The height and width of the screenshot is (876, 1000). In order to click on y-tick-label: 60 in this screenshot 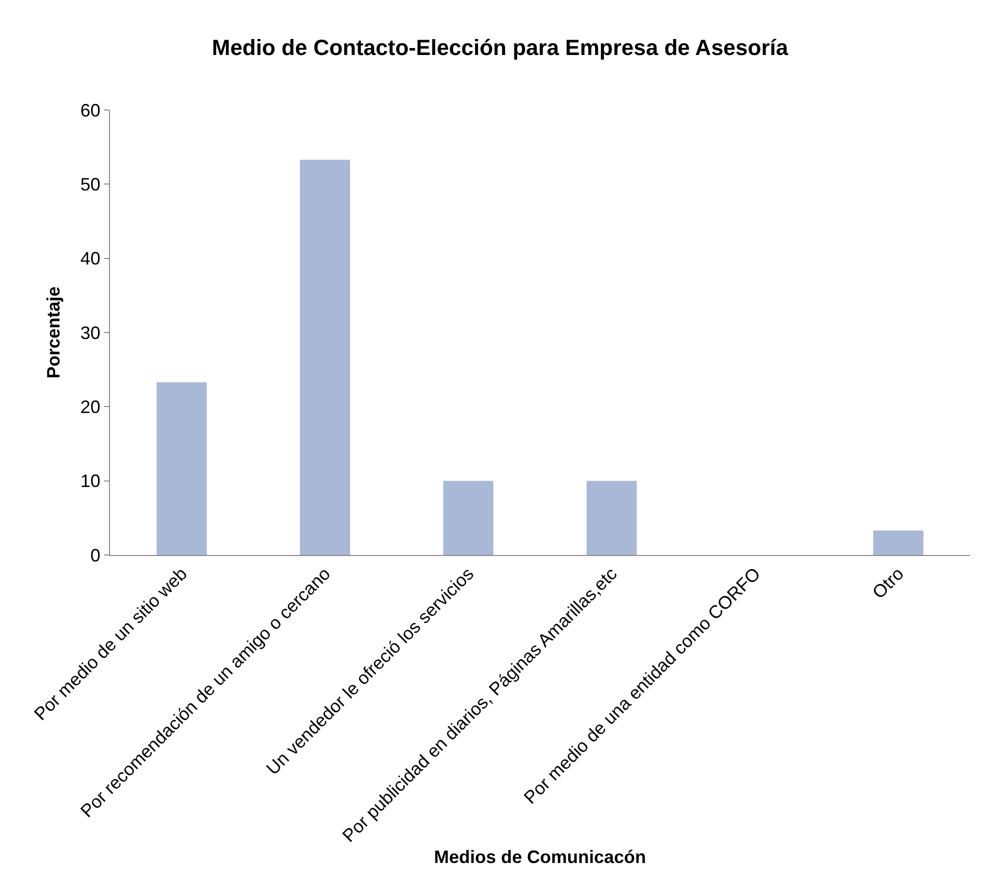, I will do `click(90, 110)`.